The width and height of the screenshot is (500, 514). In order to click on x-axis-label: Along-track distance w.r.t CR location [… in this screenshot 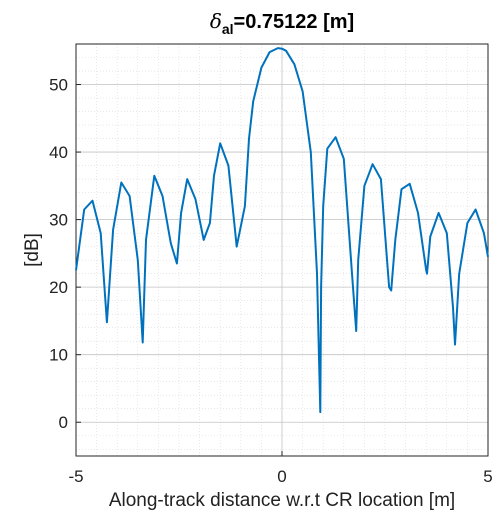, I will do `click(282, 500)`.